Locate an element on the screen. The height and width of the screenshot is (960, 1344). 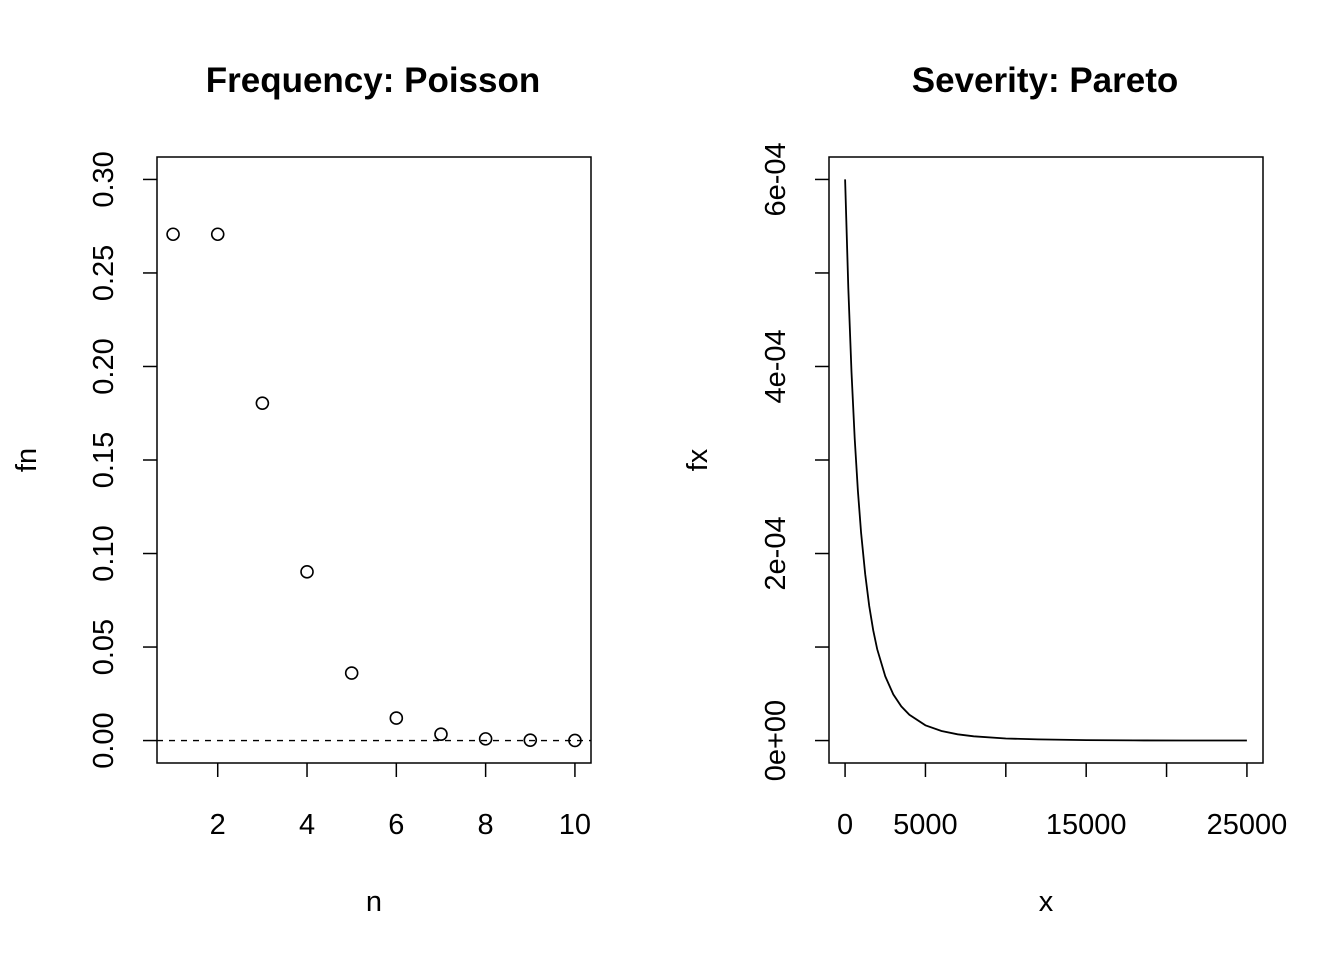
y-tick-label: 0.25 is located at coordinates (104, 273).